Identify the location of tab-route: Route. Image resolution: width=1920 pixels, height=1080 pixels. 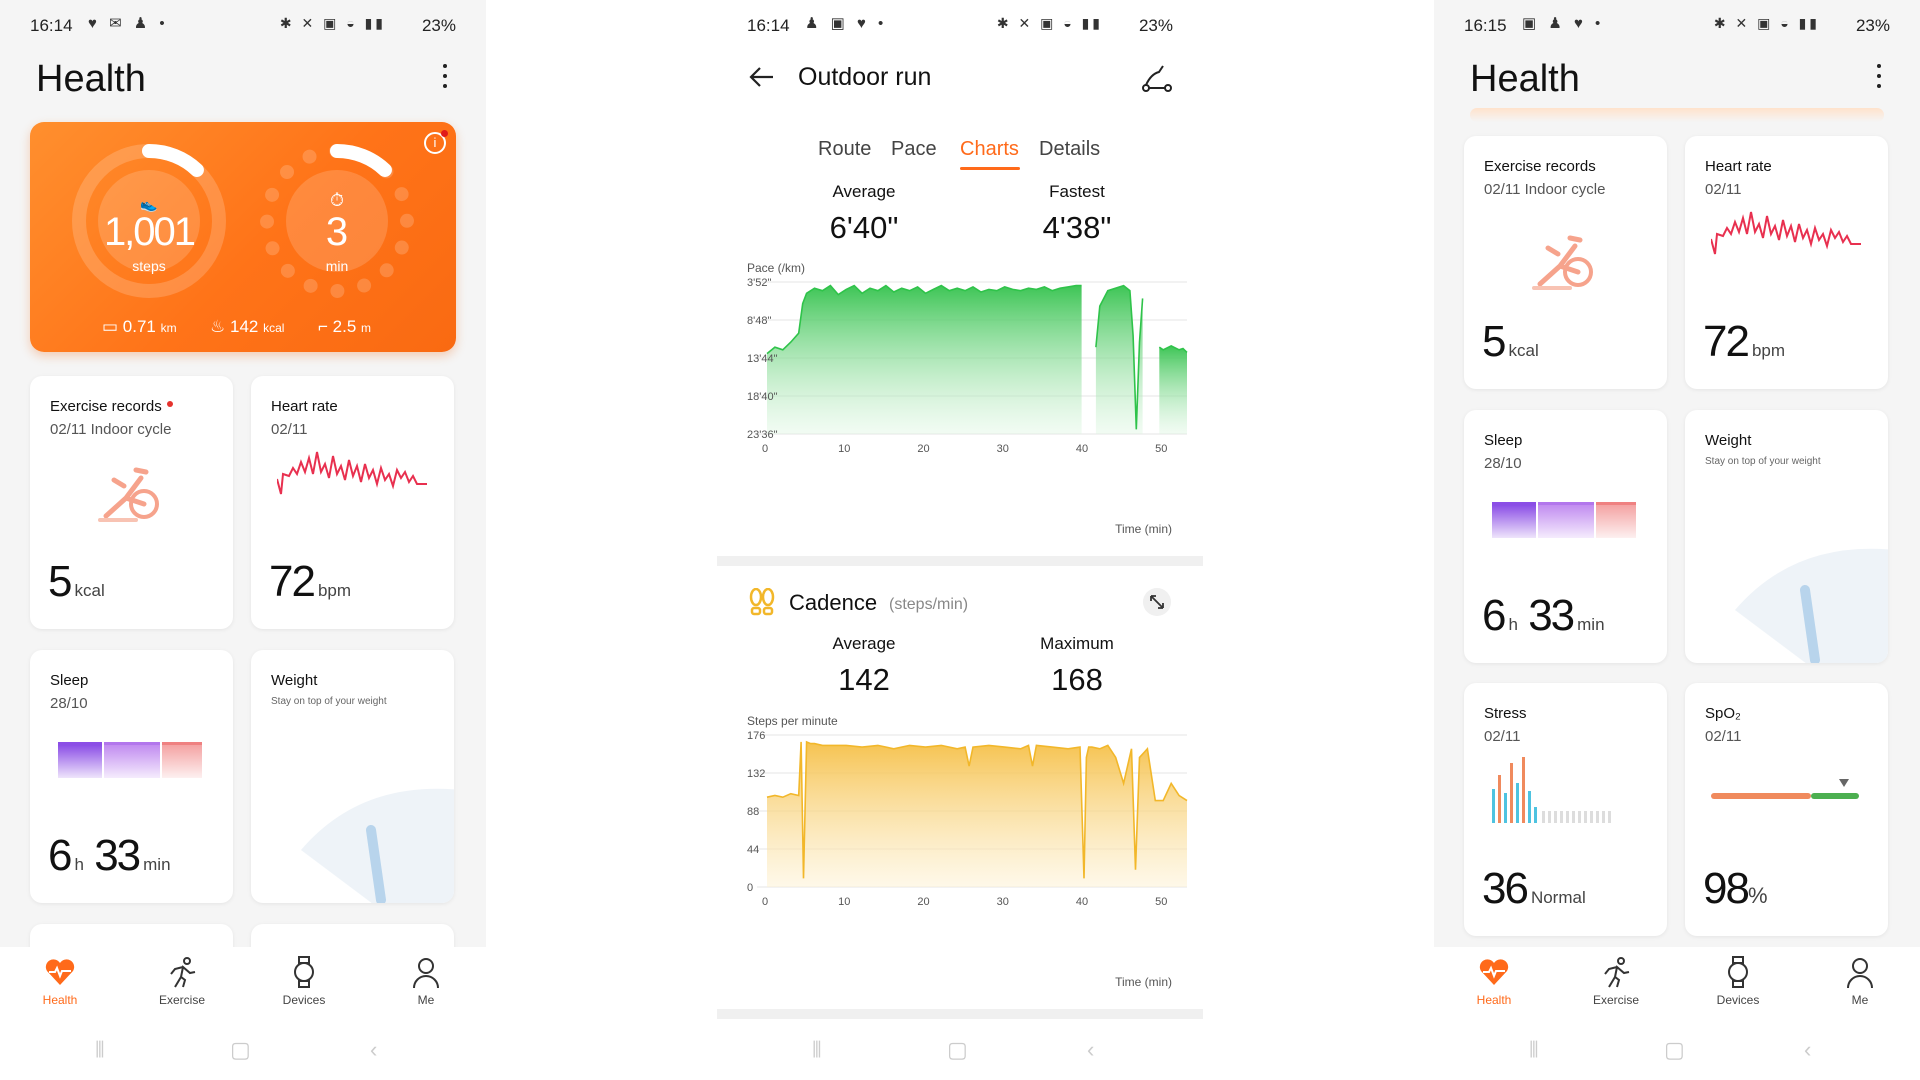
(845, 149).